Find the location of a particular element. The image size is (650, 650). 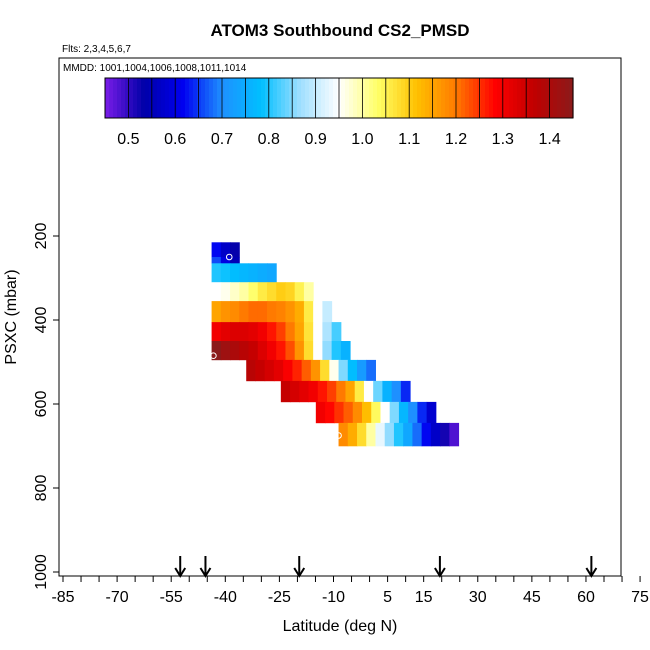

y-axis: 200 400 600 800 1000 is located at coordinates (46, 406).